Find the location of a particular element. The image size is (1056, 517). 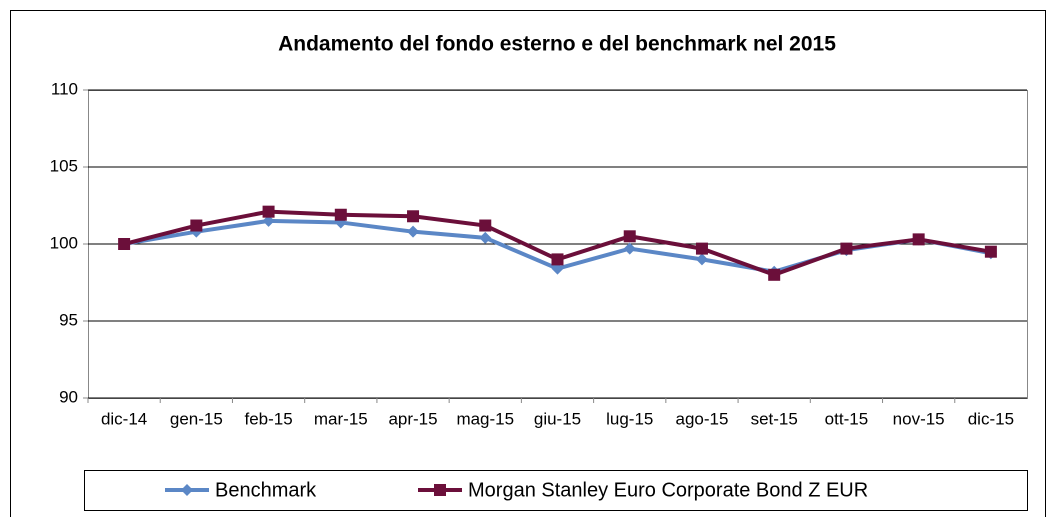

legend-label: Morgan Stanley Euro Corporate Bond Z EUR is located at coordinates (668, 490).